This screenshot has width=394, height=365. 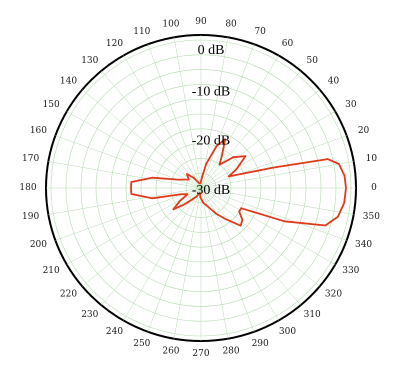 I want to click on radial-tick-label: -30 dB, so click(x=211, y=190).